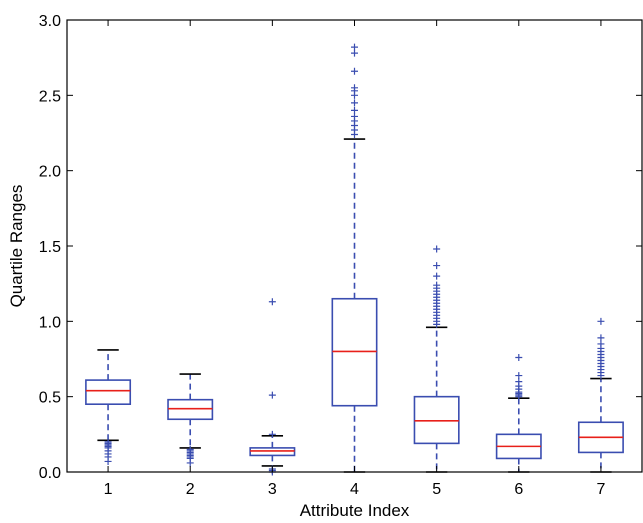 The image size is (643, 523). I want to click on y-tick-label: 0.5, so click(50, 398).